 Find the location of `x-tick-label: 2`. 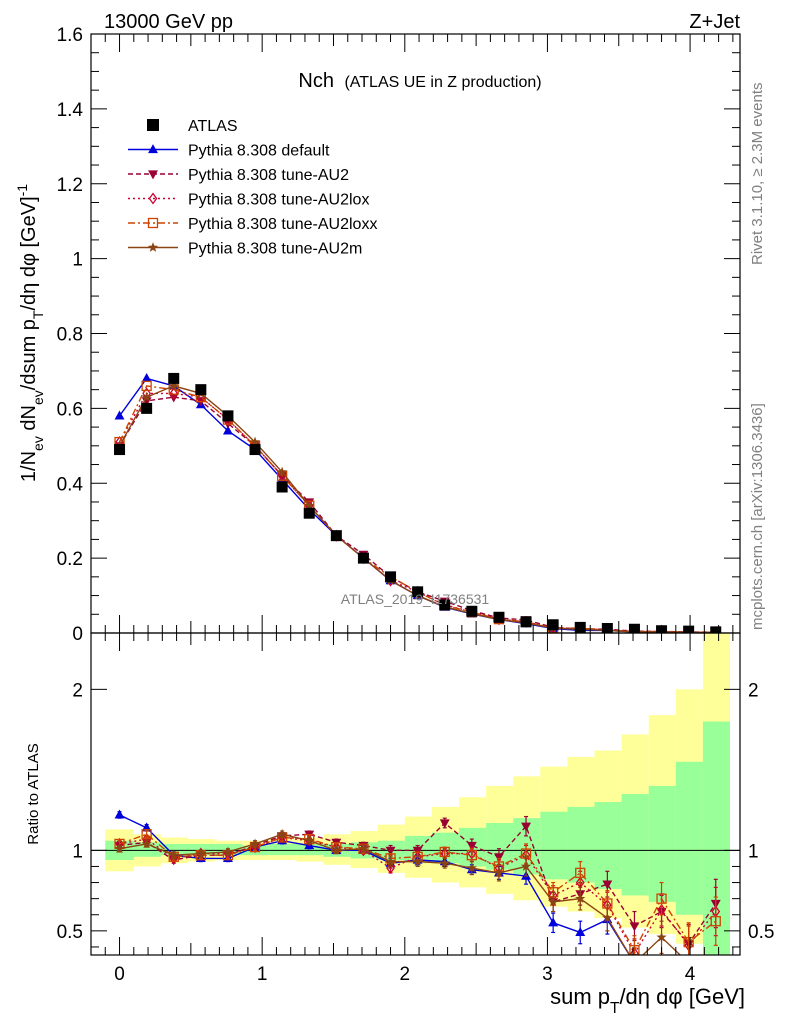

x-tick-label: 2 is located at coordinates (405, 974).